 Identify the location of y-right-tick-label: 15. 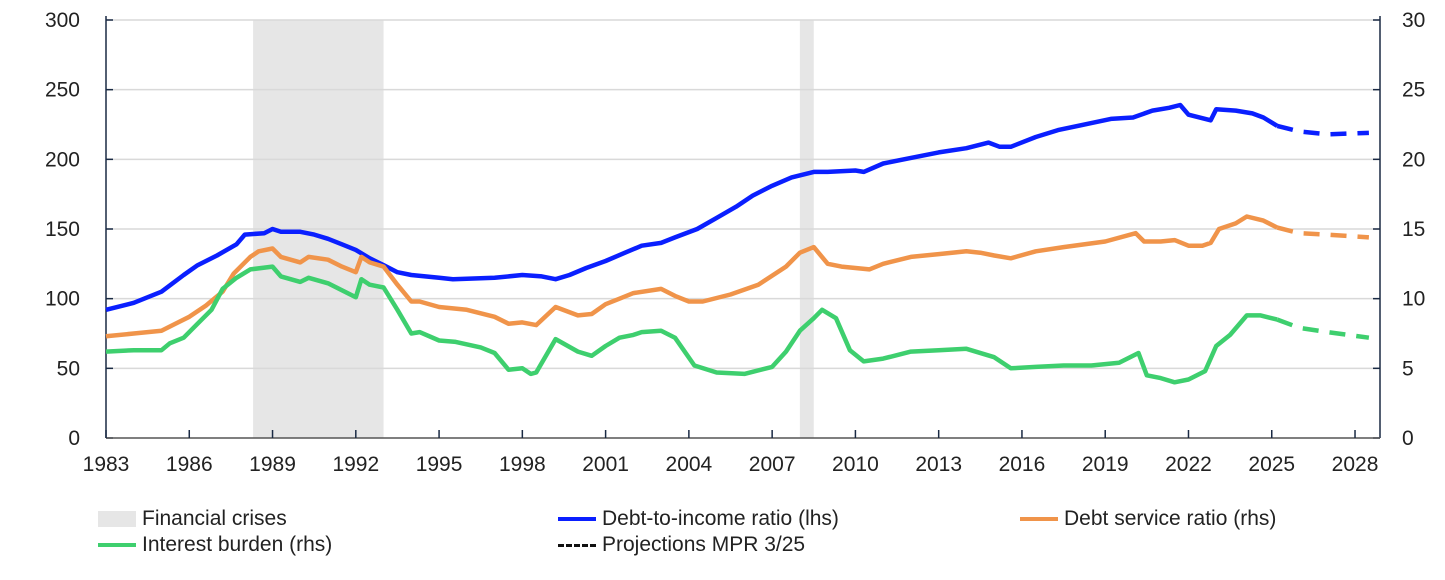
(1413, 229).